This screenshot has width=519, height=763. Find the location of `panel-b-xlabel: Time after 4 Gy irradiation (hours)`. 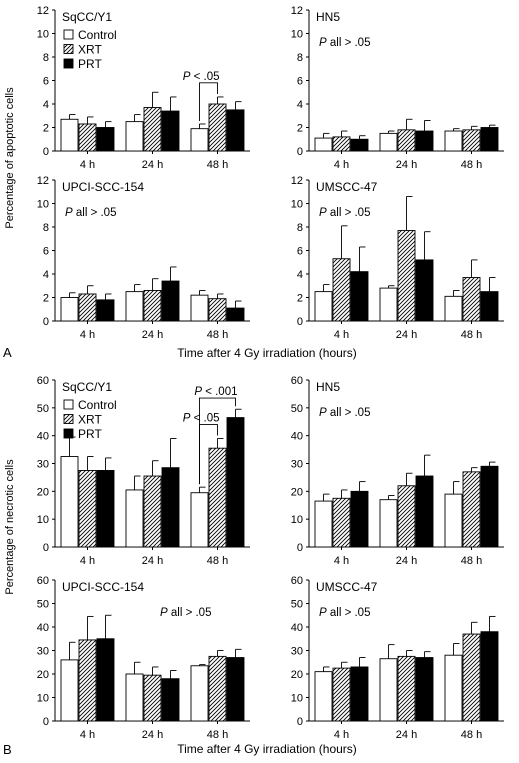

panel-b-xlabel: Time after 4 Gy irradiation (hours) is located at coordinates (267, 749).